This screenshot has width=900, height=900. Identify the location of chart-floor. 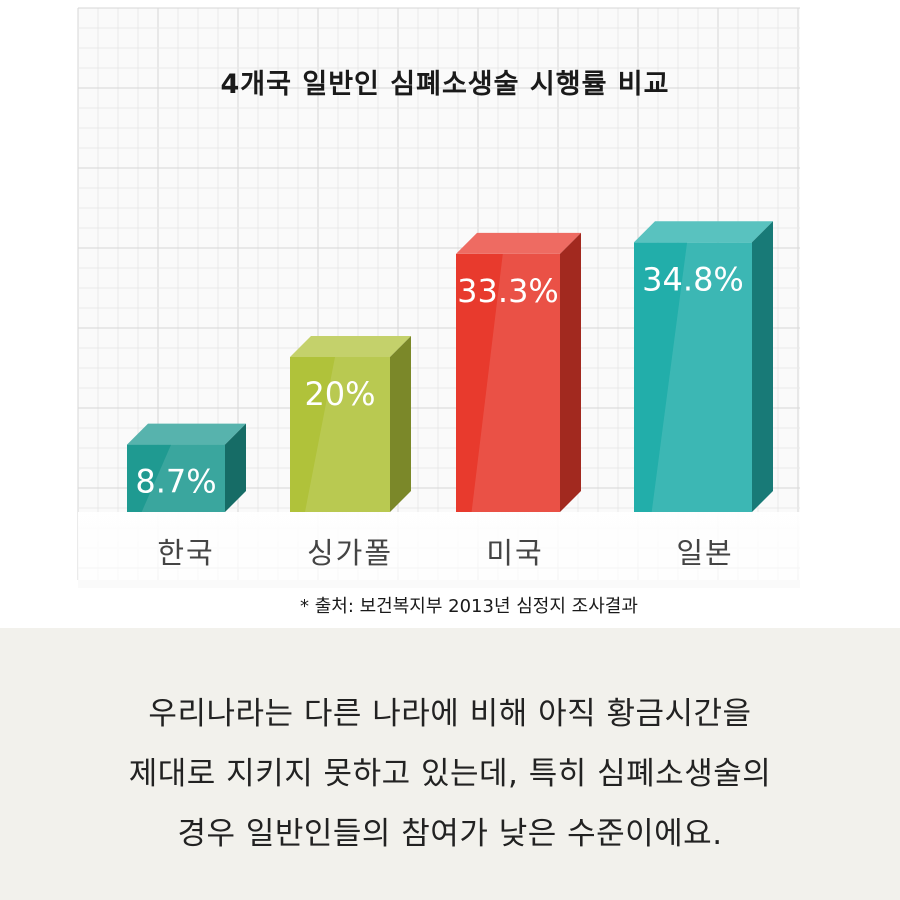
(439, 546).